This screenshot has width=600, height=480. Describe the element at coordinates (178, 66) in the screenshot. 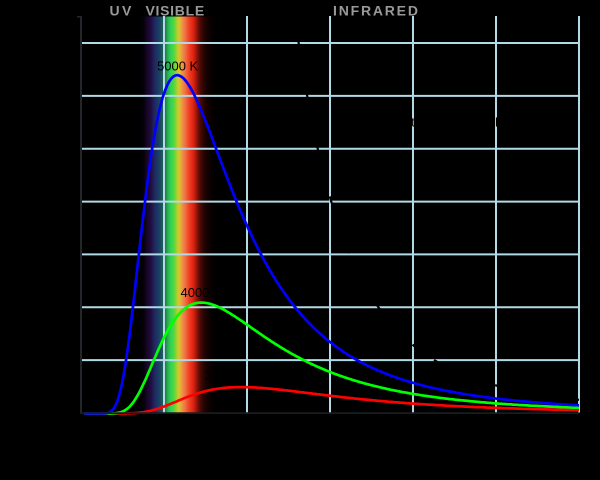

I see `svg-text: 5000 K` at that location.